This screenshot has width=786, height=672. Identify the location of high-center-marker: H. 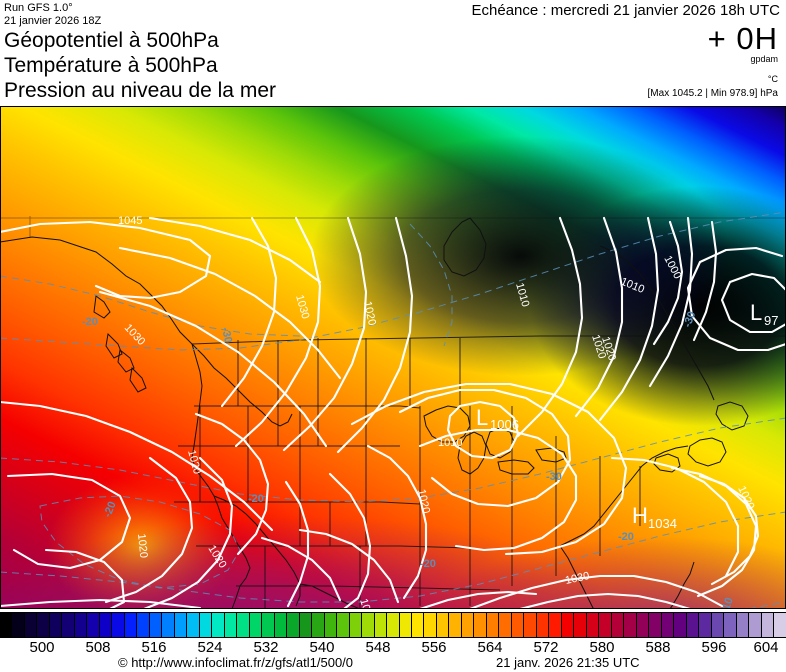
(640, 515).